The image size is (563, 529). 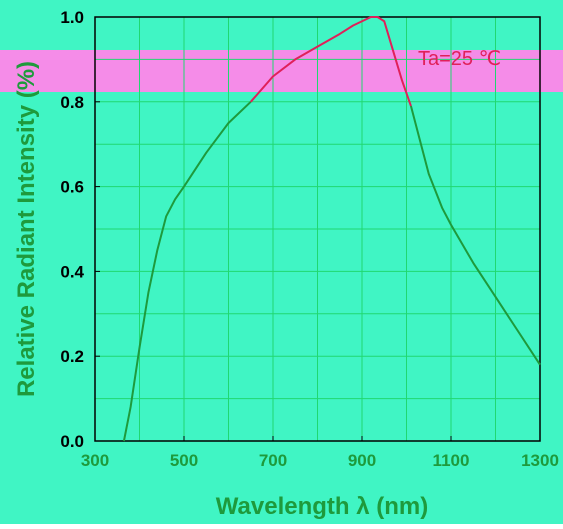 What do you see at coordinates (273, 460) in the screenshot?
I see `x-tick-label: 700` at bounding box center [273, 460].